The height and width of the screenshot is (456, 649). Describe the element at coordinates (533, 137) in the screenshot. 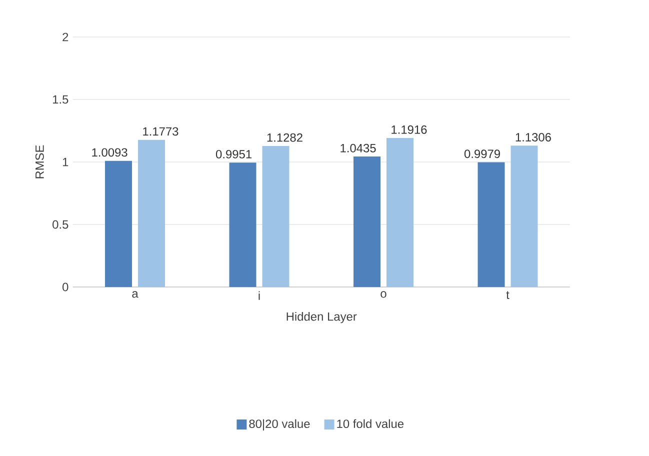

I see `data-label: 1.1306` at that location.